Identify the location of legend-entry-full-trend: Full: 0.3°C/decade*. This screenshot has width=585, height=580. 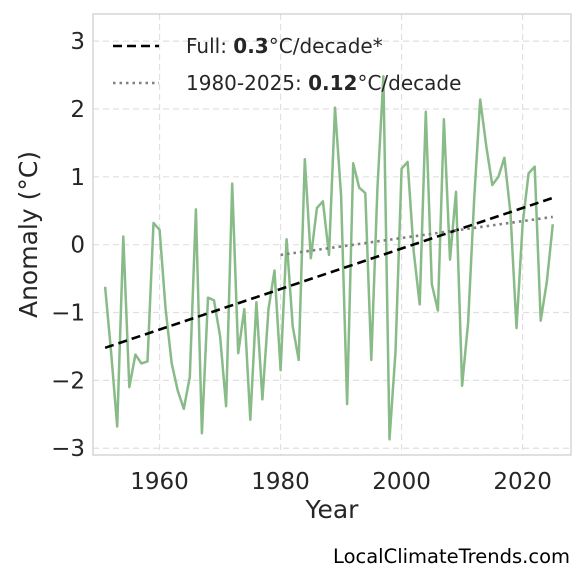
(284, 46).